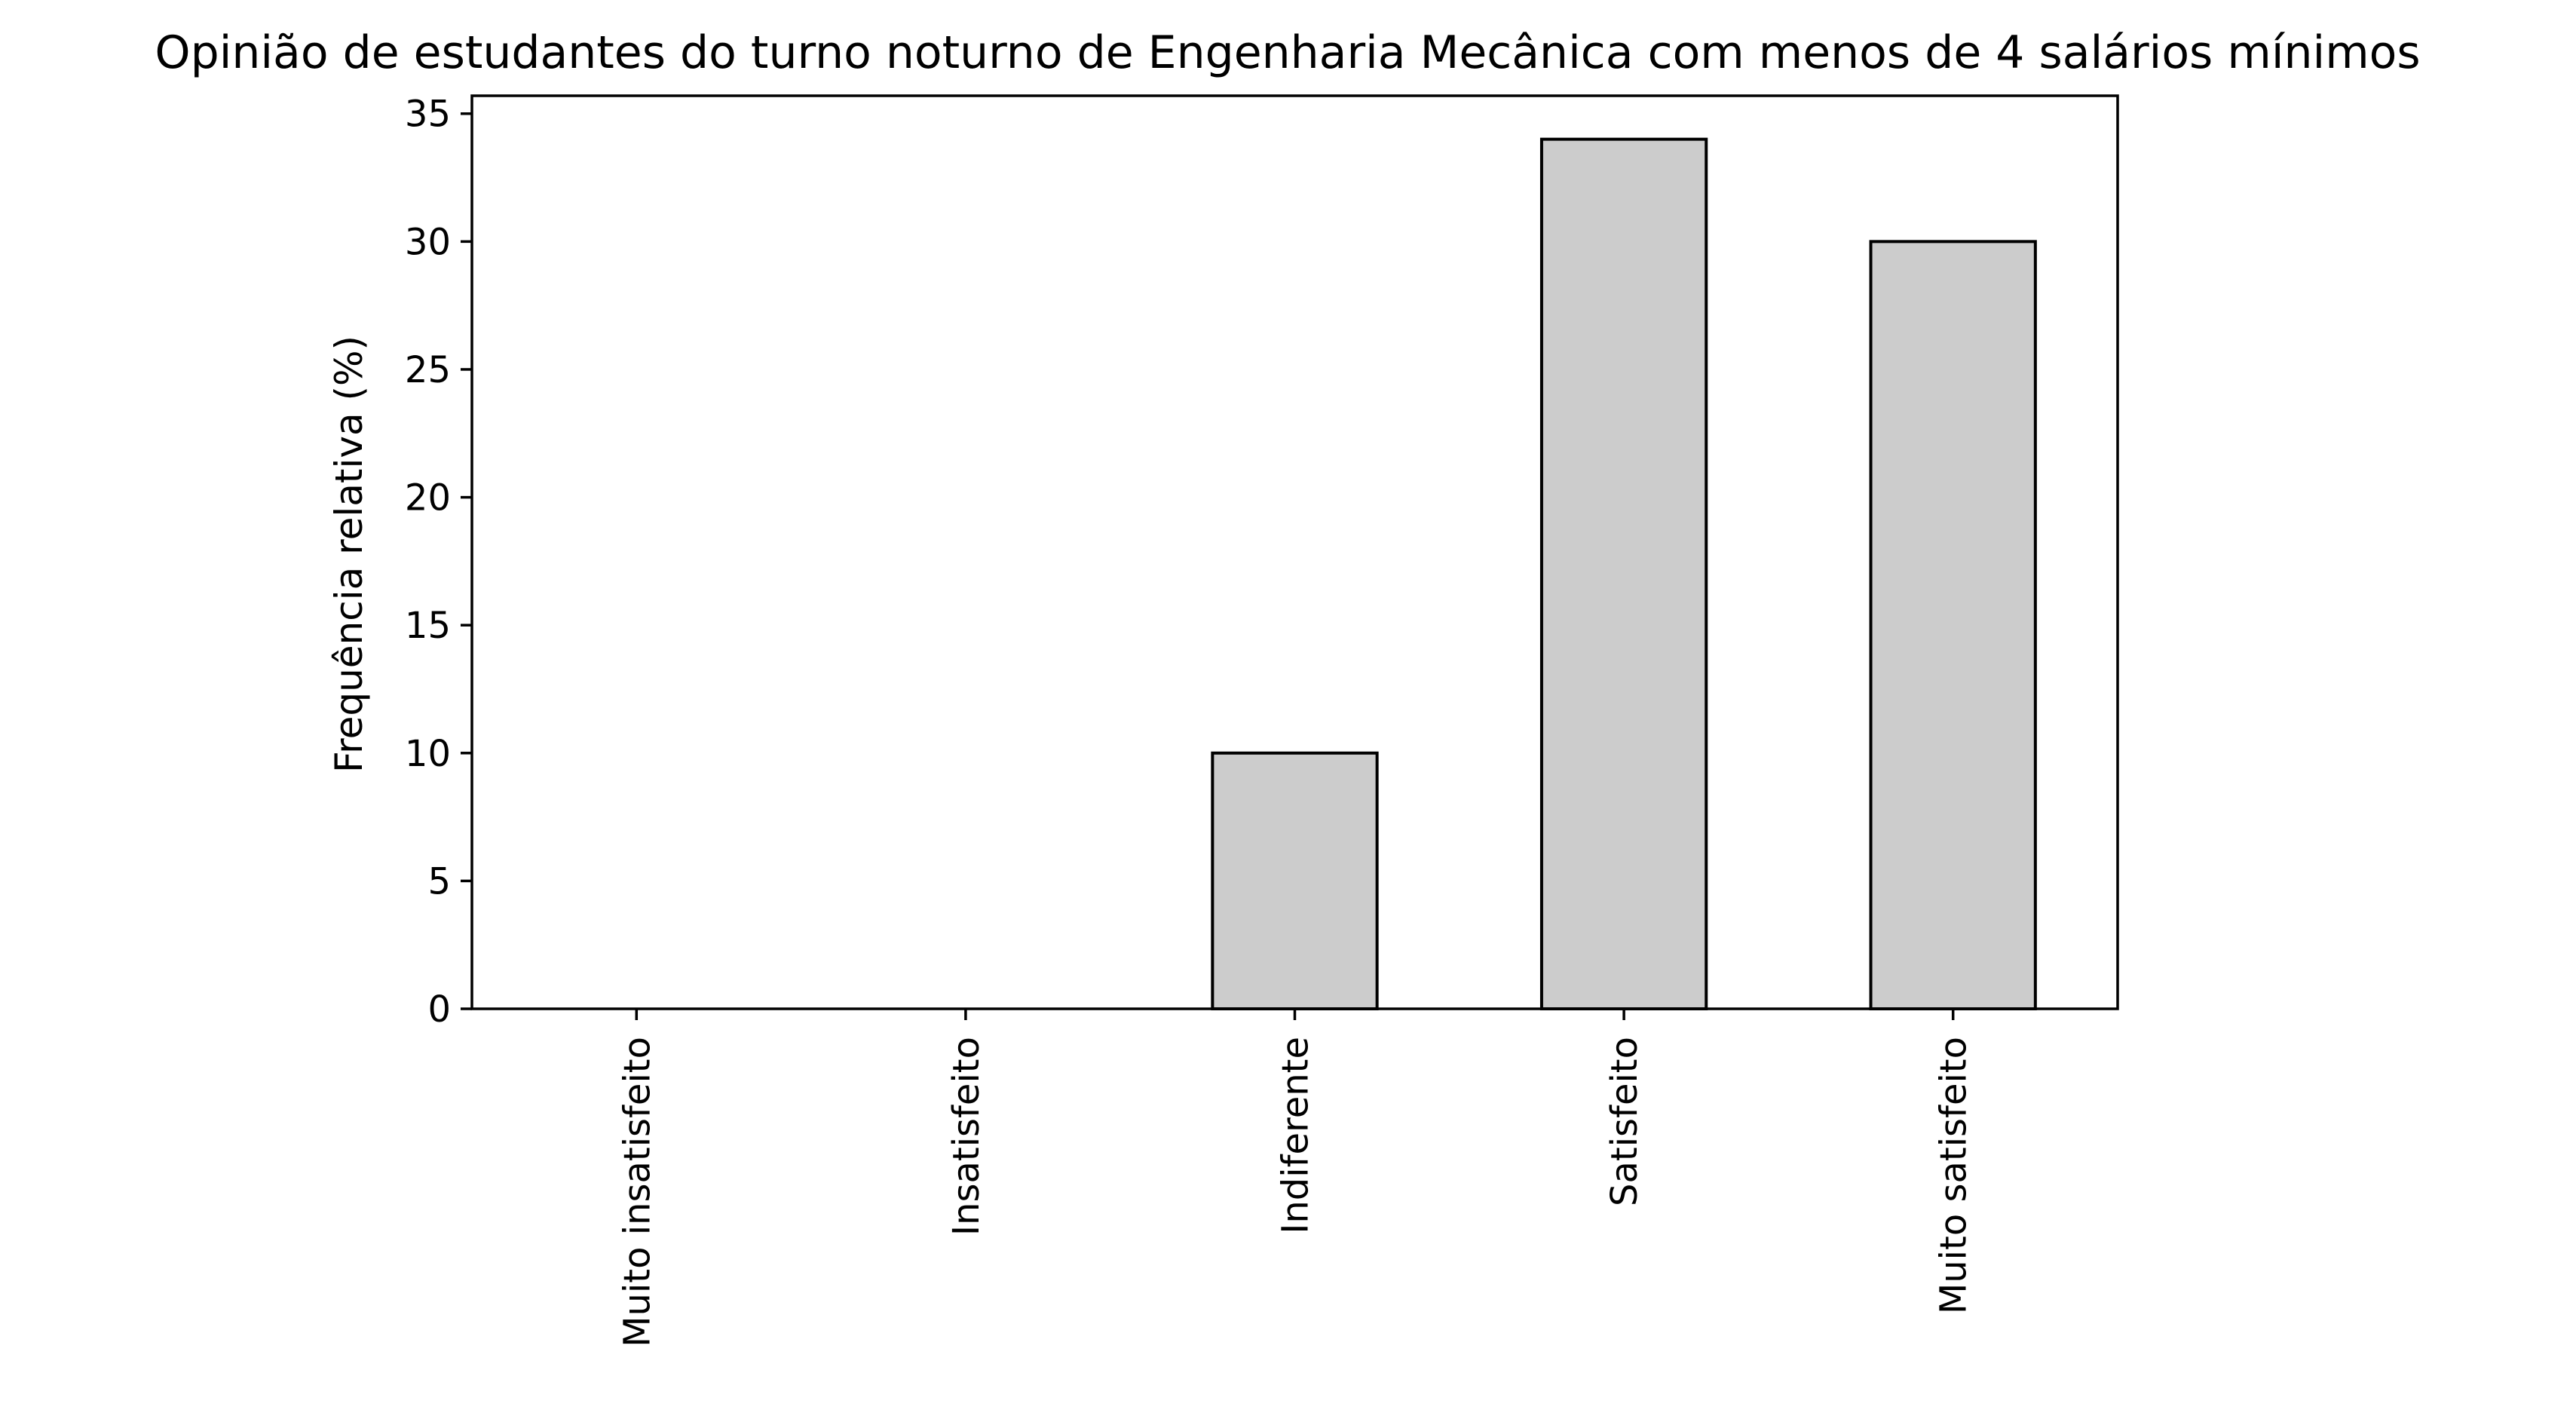 Image resolution: width=2576 pixels, height=1425 pixels. I want to click on y-tick-label: 5, so click(439, 881).